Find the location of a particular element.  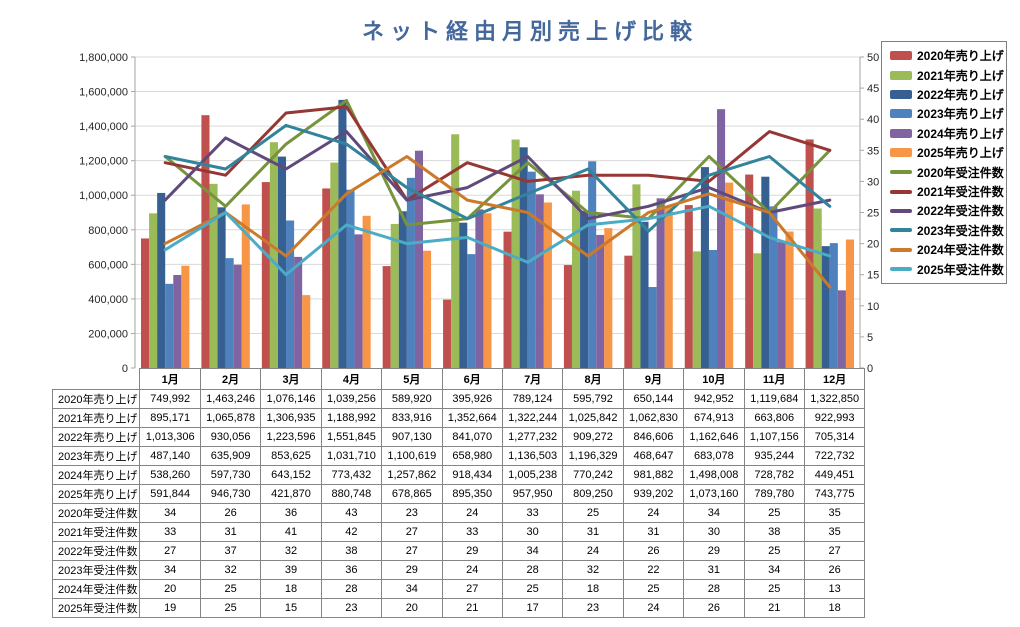

table-cell: 36 is located at coordinates (291, 513).